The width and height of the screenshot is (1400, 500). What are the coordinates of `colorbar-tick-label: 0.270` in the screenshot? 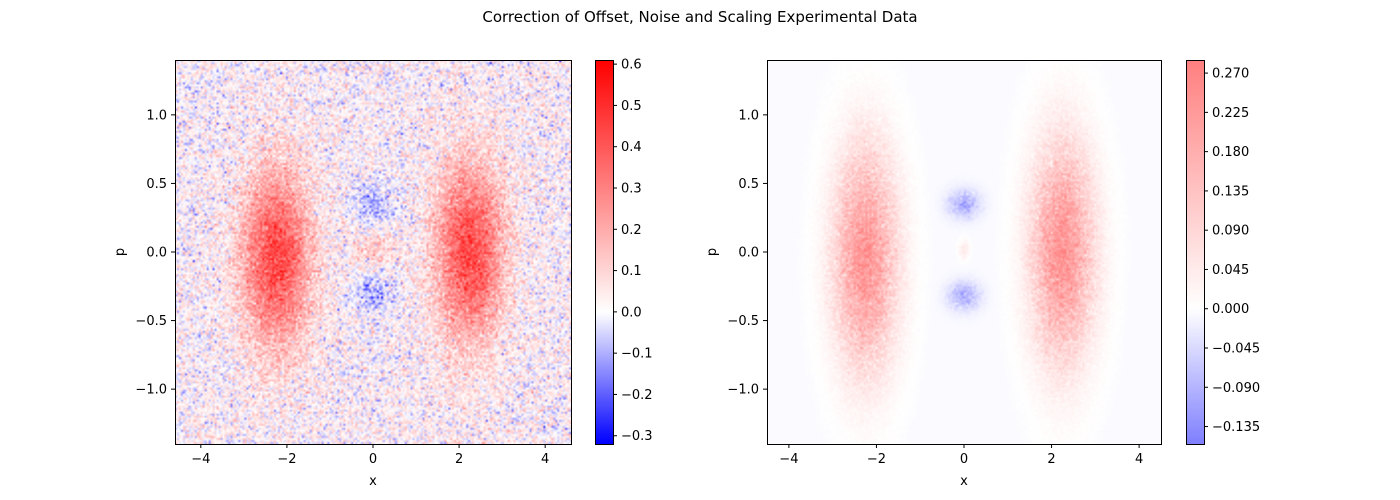 It's located at (1230, 74).